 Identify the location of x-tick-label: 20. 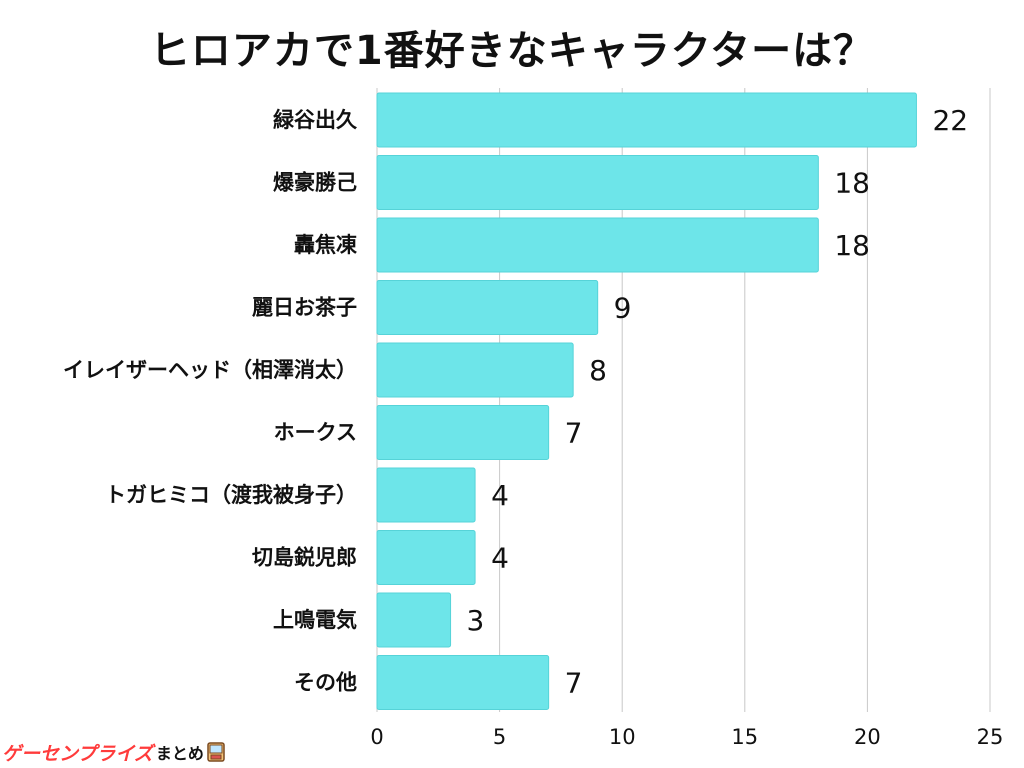
(867, 737).